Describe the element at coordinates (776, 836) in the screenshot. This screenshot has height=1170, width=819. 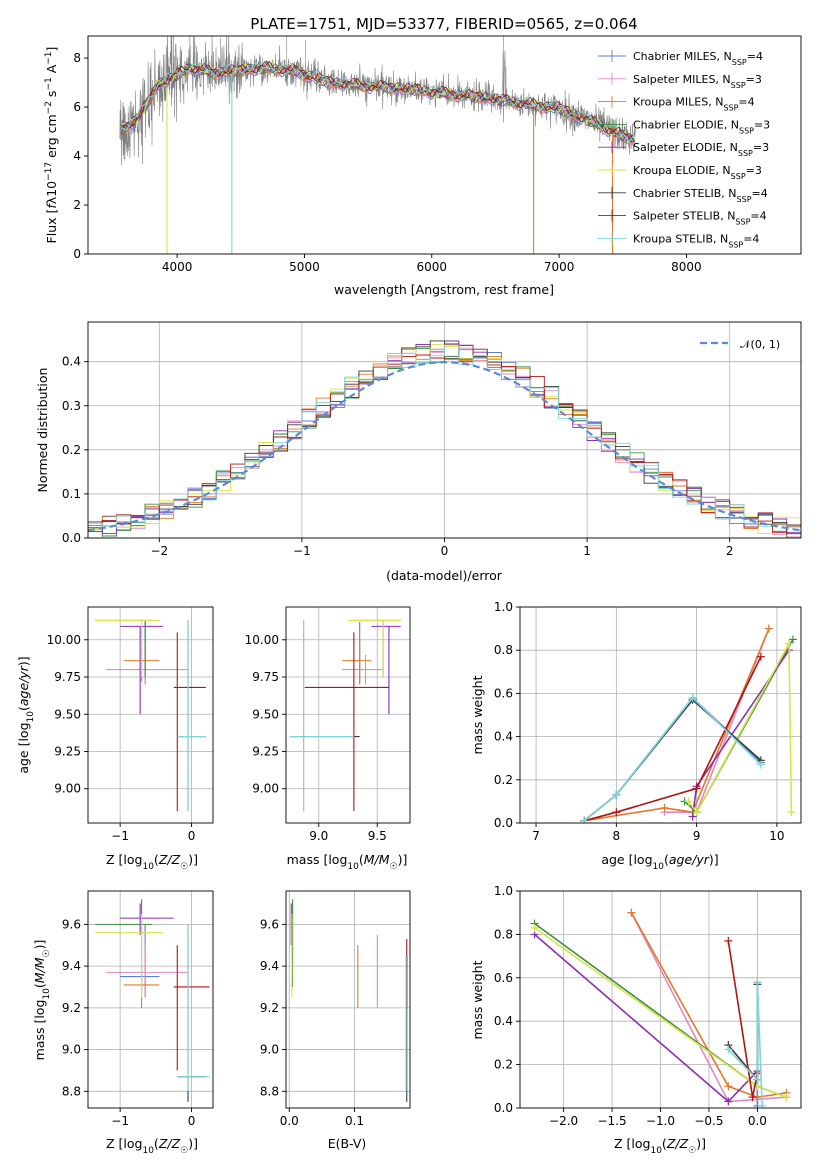
I see `x-tick-label: 10` at that location.